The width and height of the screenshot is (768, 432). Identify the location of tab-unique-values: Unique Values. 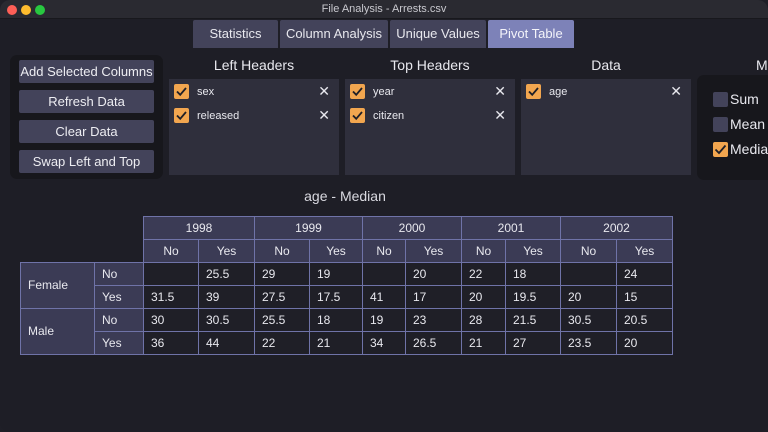
(438, 34).